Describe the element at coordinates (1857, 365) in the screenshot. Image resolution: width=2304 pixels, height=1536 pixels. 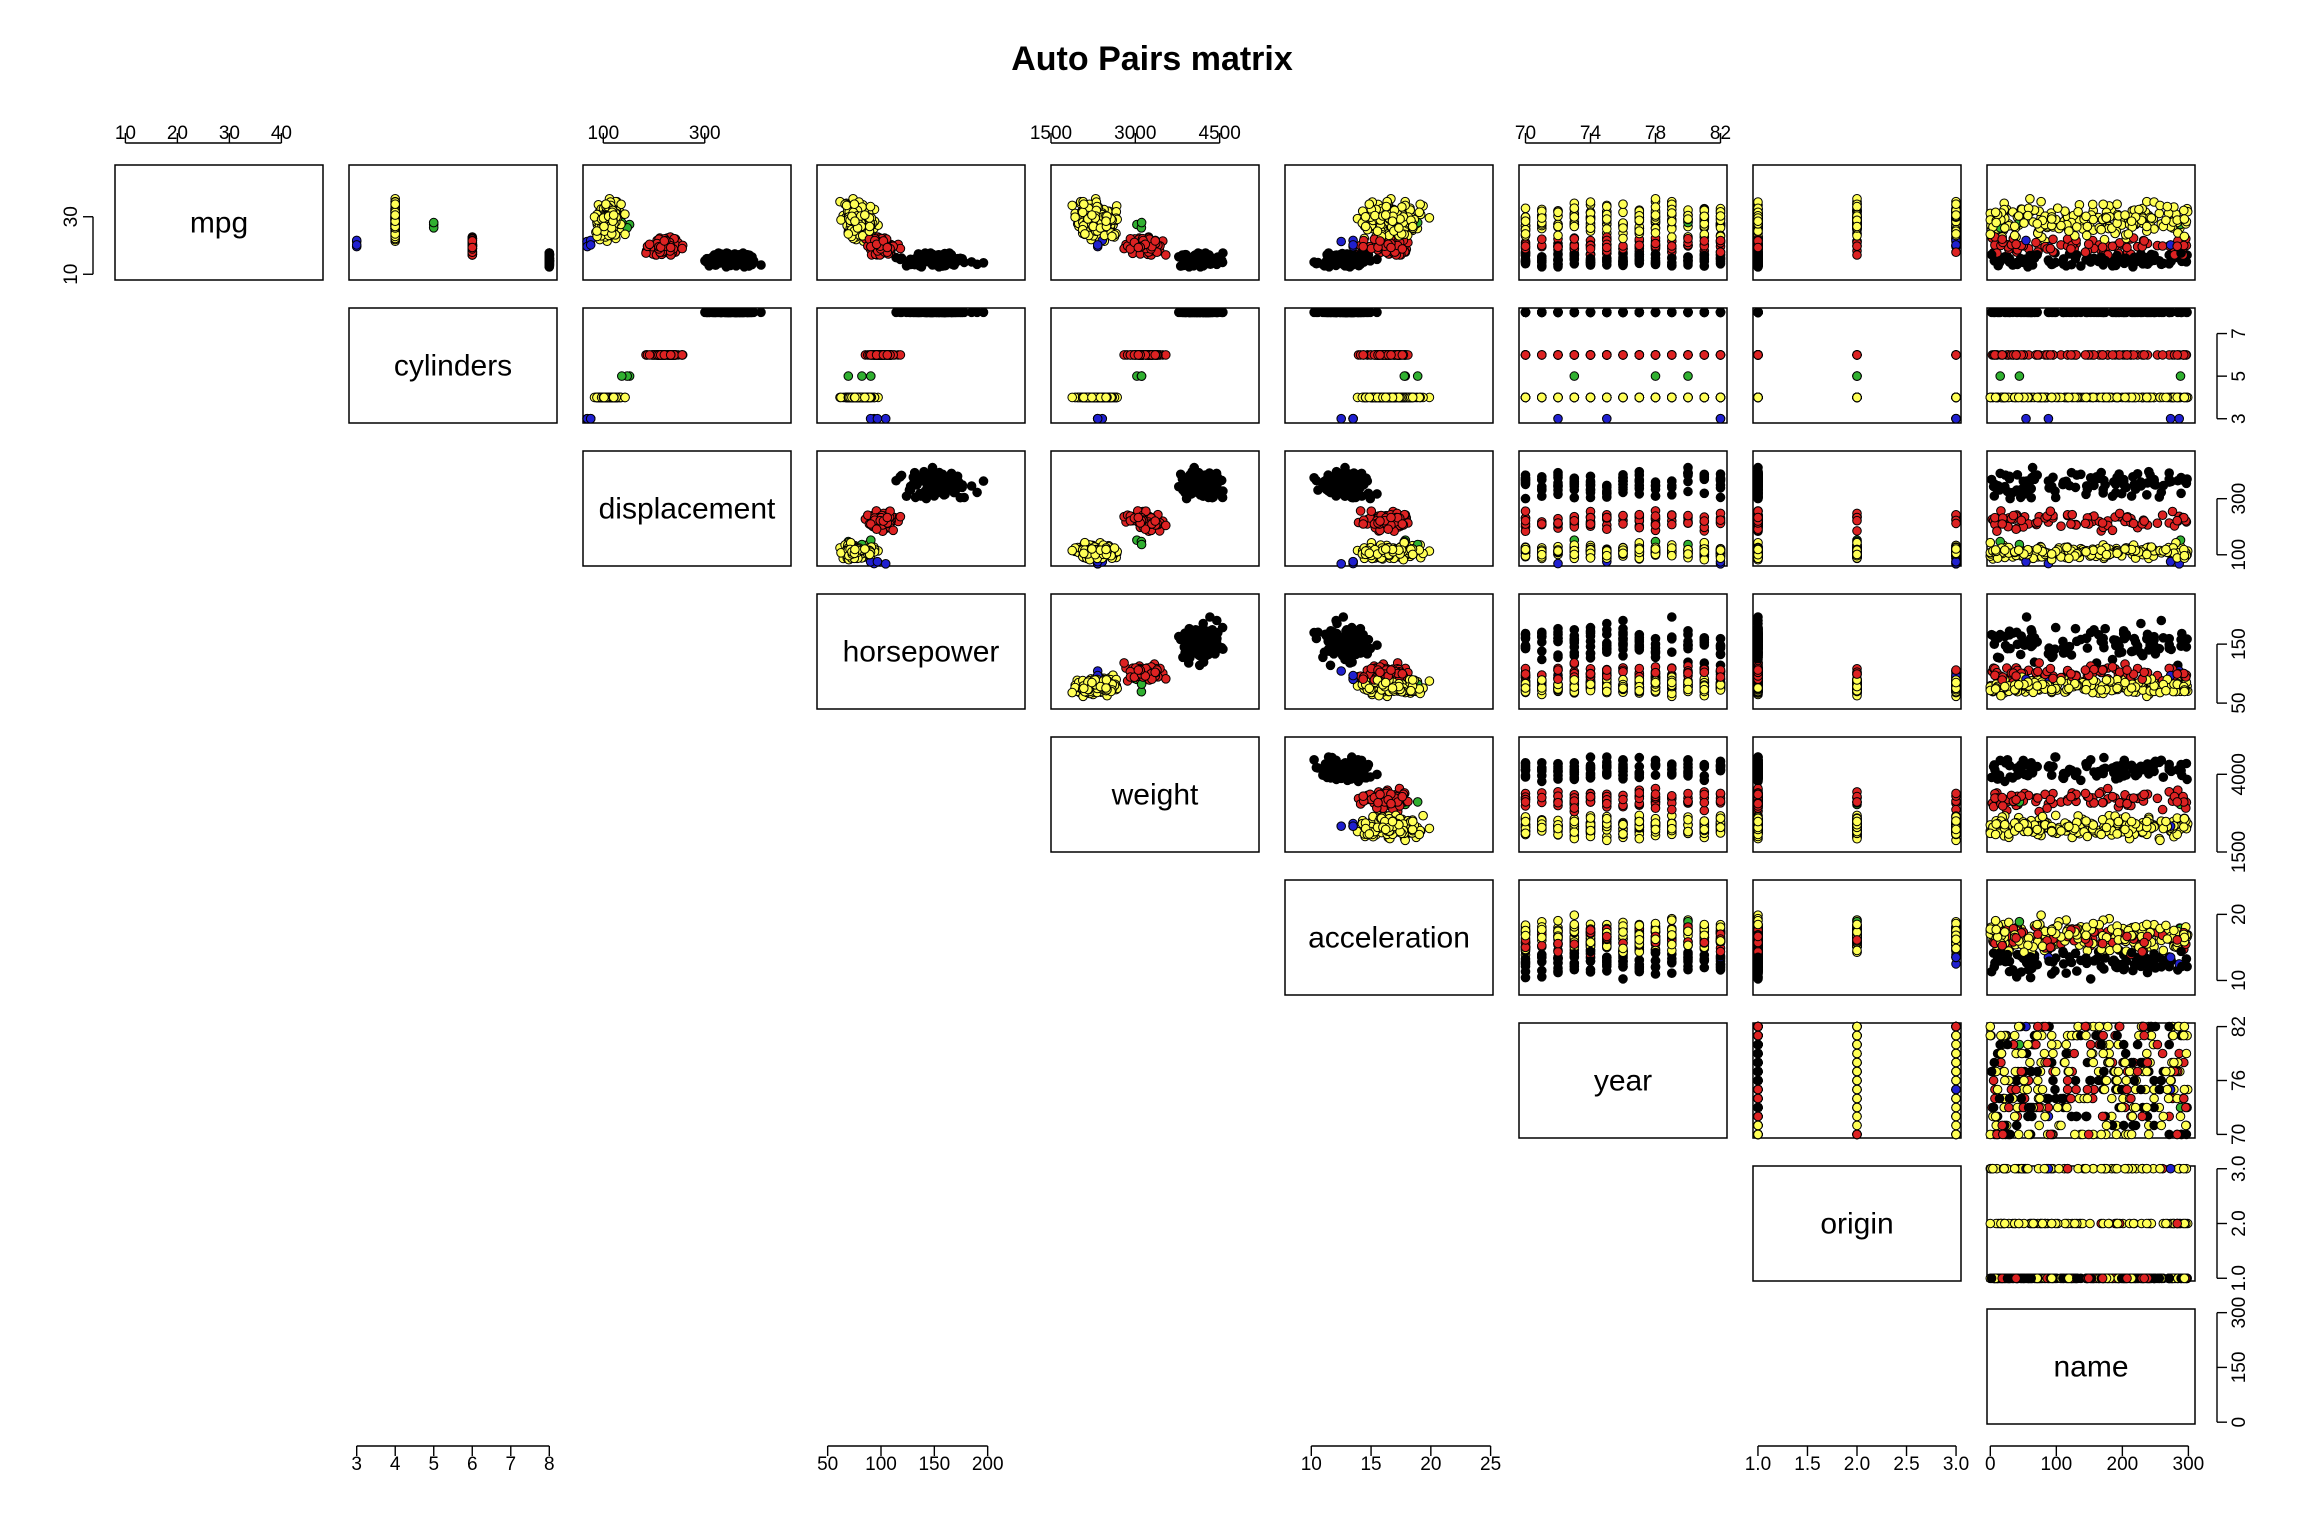
I see `panel-cylinders-origin` at that location.